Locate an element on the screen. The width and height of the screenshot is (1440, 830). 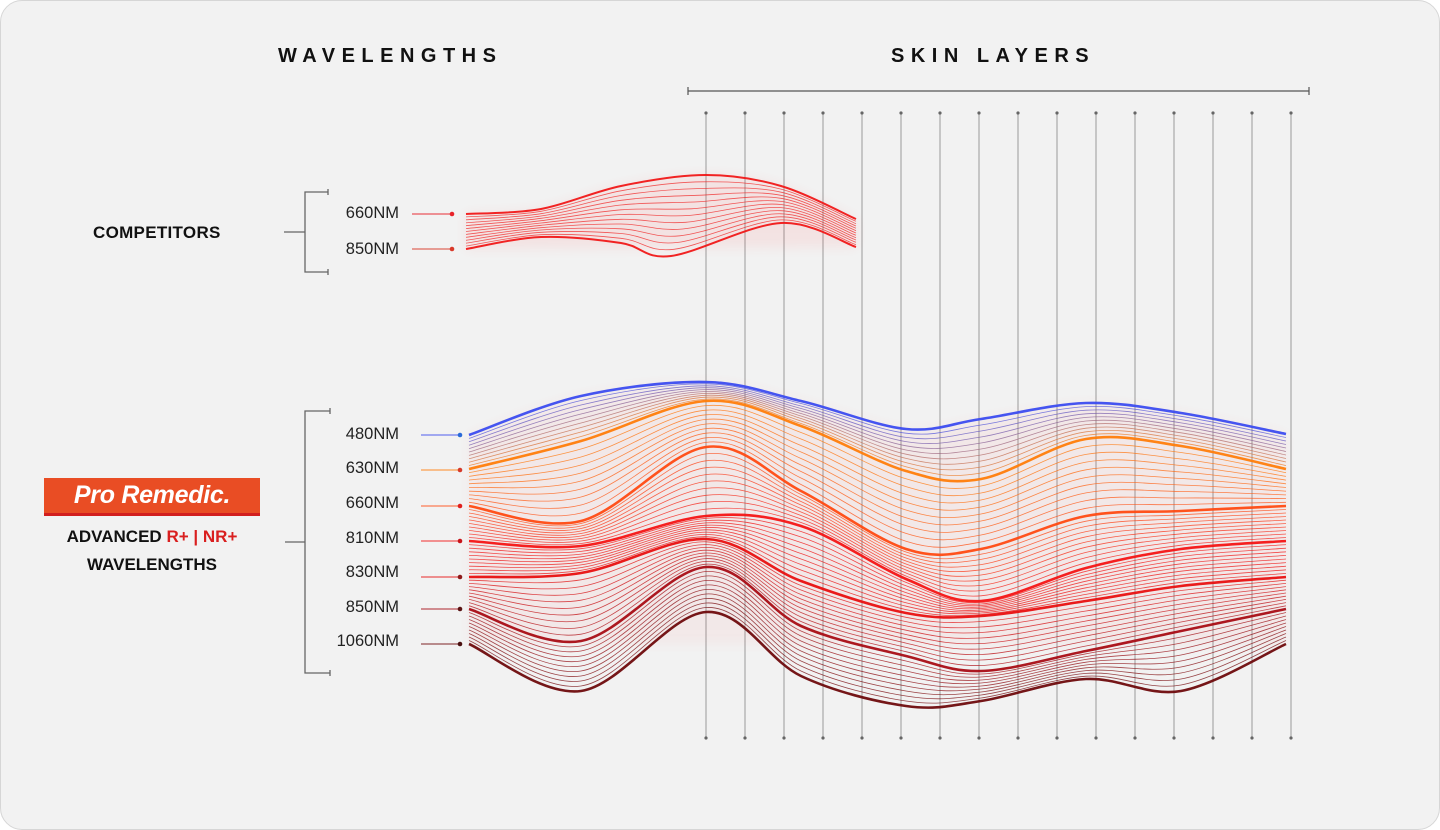
competitor-wavelength-850: 850NM is located at coordinates (372, 249).